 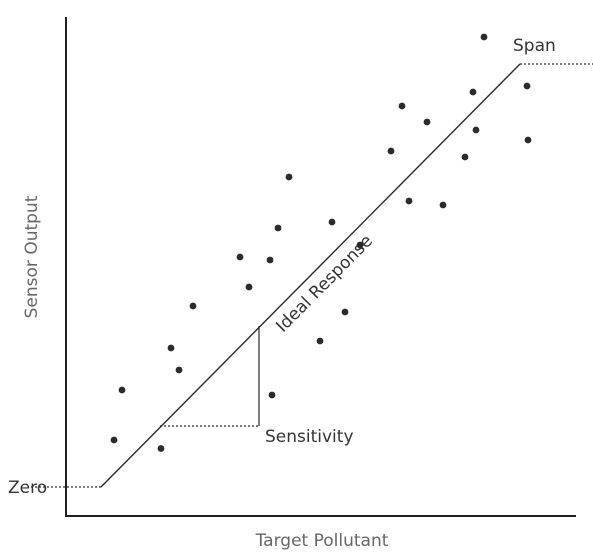 What do you see at coordinates (32, 256) in the screenshot?
I see `y-axis-title: Sensor Output` at bounding box center [32, 256].